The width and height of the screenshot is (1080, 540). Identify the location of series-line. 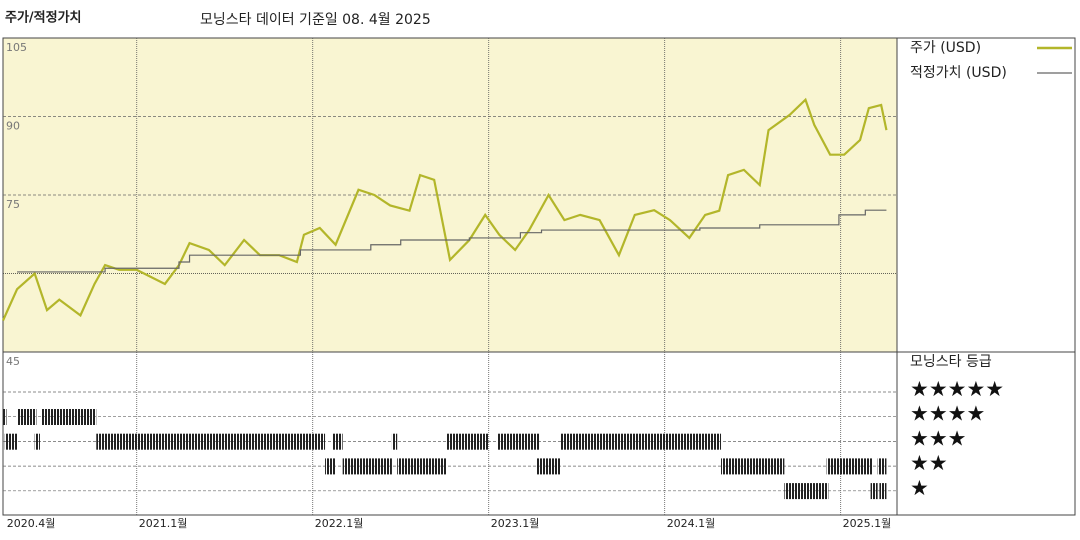
(452, 241).